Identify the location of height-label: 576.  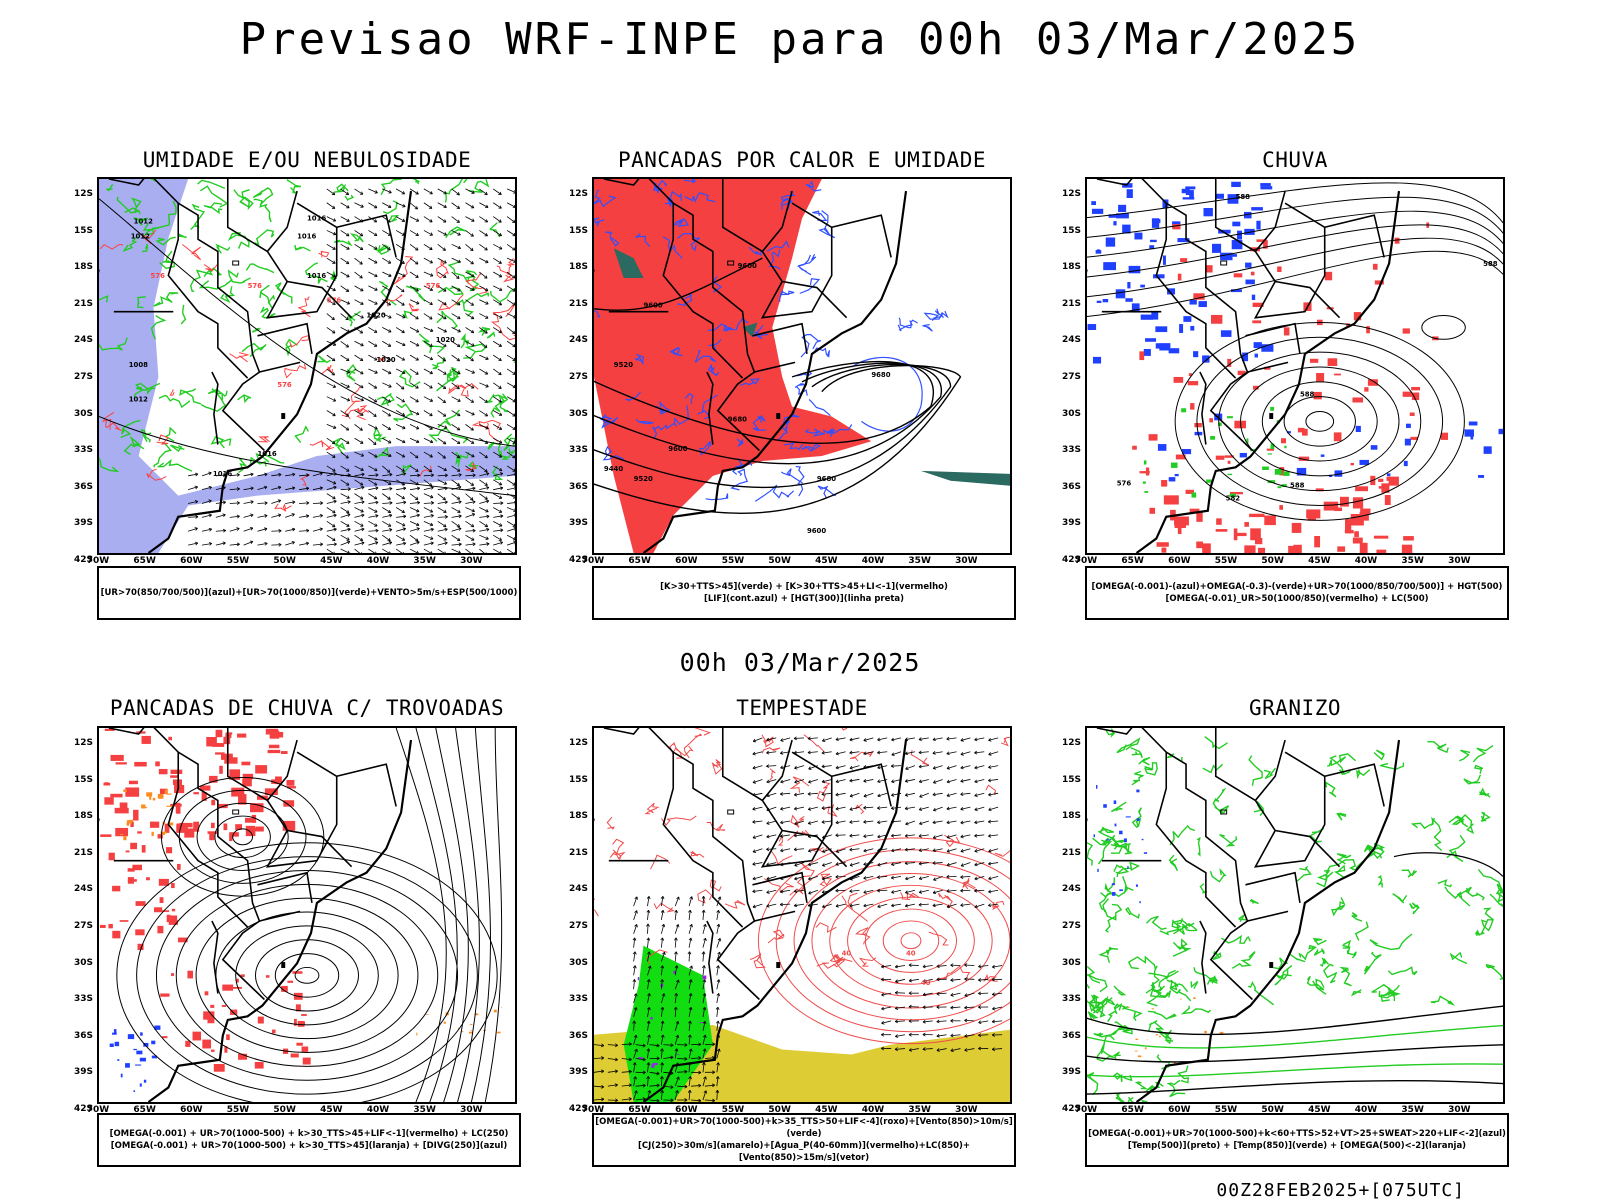
(1124, 484).